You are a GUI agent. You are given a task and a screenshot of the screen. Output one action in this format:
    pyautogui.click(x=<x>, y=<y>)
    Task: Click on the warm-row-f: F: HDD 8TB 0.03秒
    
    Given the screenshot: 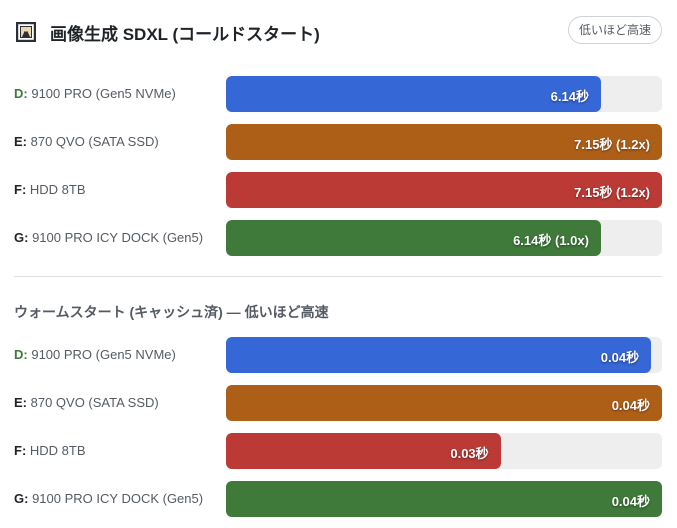 What is the action you would take?
    pyautogui.click(x=338, y=451)
    